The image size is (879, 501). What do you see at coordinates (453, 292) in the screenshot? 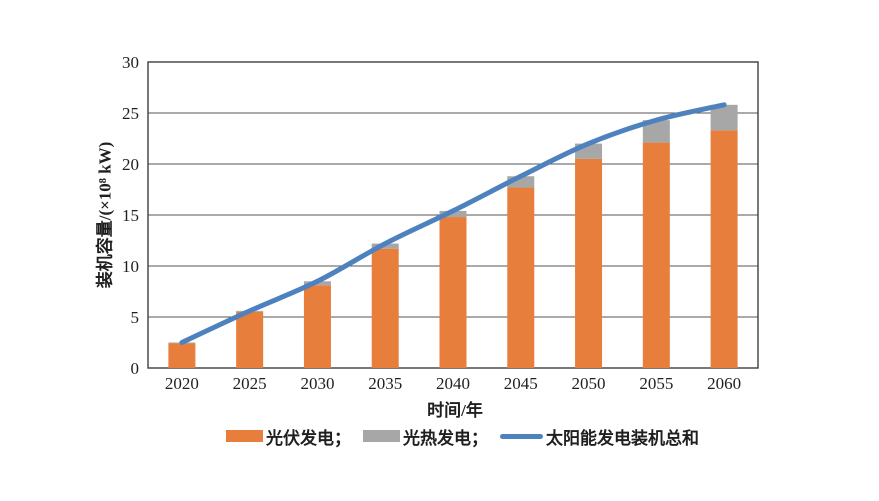
I see `bar-pv-2040` at bounding box center [453, 292].